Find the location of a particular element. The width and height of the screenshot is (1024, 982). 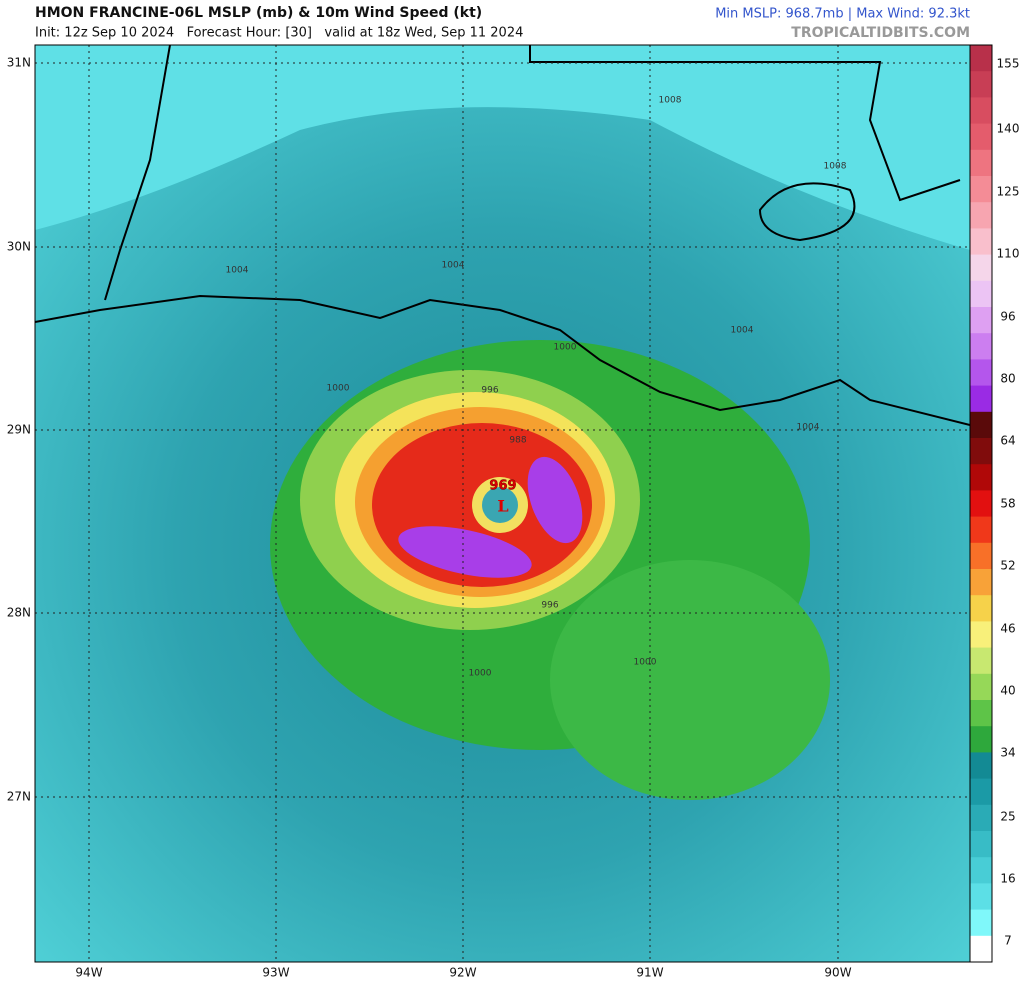

lat-label: 28N is located at coordinates (19, 613).